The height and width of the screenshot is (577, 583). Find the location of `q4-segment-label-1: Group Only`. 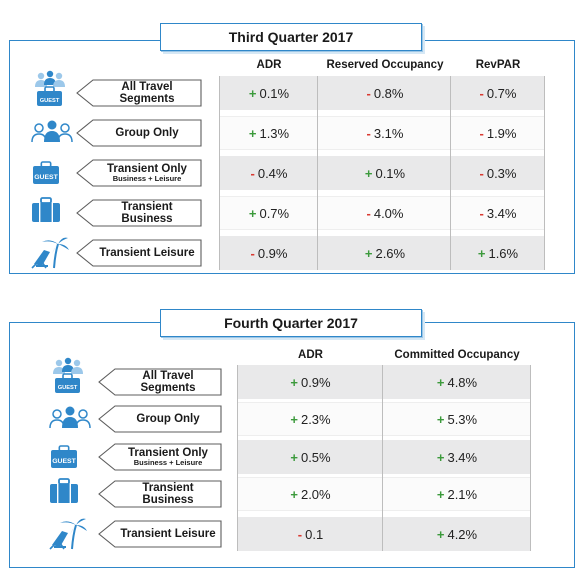

q4-segment-label-1: Group Only is located at coordinates (160, 419).